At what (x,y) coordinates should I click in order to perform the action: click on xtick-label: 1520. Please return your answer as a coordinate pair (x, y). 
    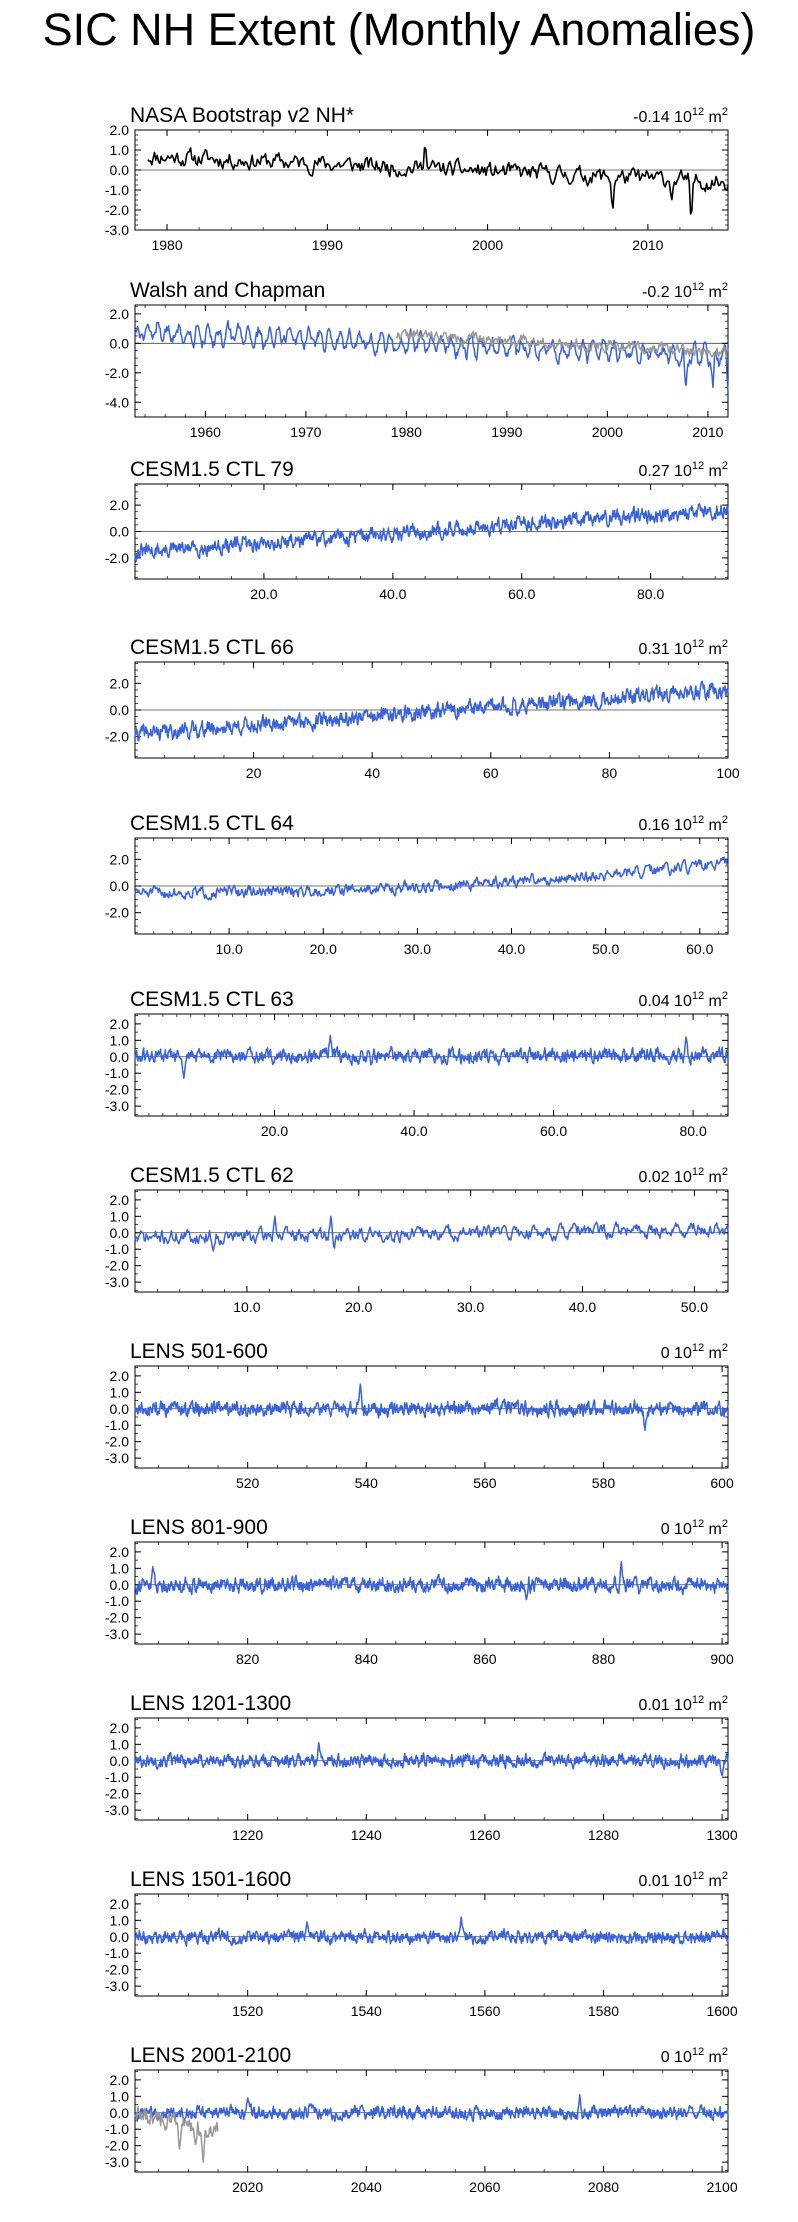
    Looking at the image, I should click on (247, 2011).